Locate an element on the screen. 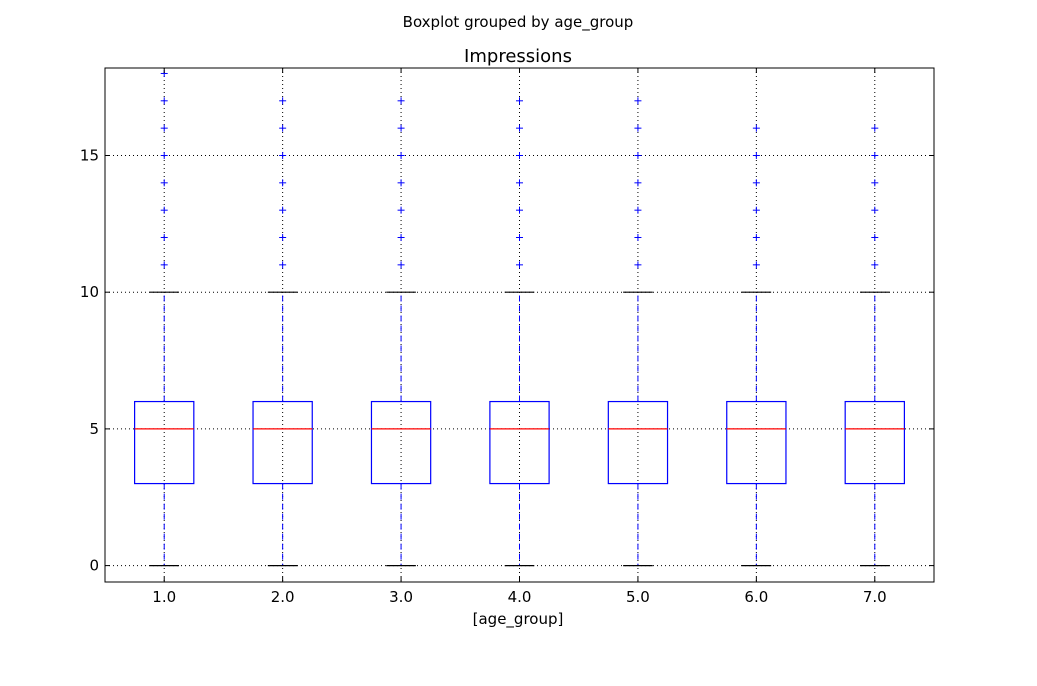  x-tick-label: 7.0 is located at coordinates (875, 597).